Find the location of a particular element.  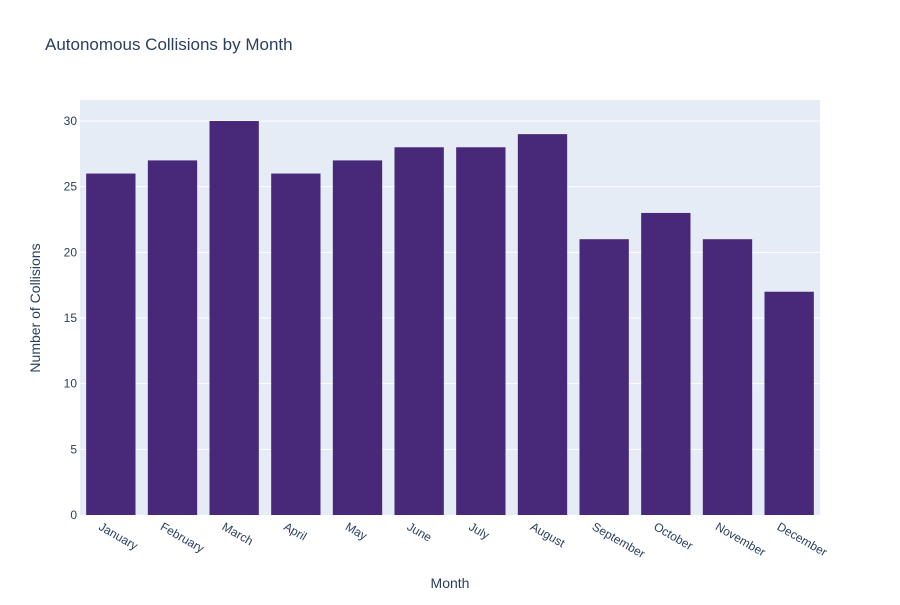

bar-march is located at coordinates (234, 318).